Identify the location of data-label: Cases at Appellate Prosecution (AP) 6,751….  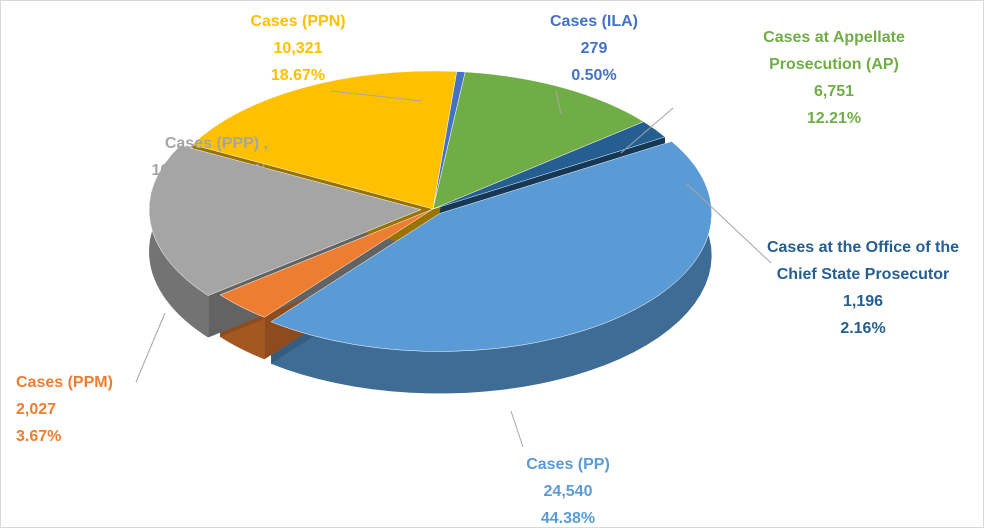
(834, 78).